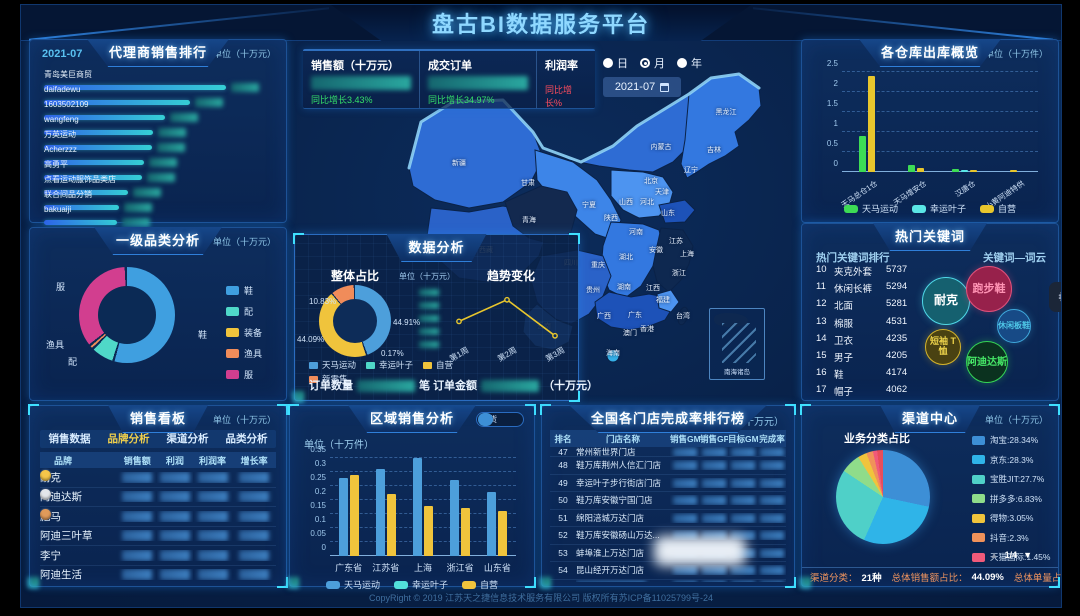 This screenshot has width=1080, height=616. What do you see at coordinates (500, 419) in the screenshot?
I see `receive-toggle: 收货` at bounding box center [500, 419].